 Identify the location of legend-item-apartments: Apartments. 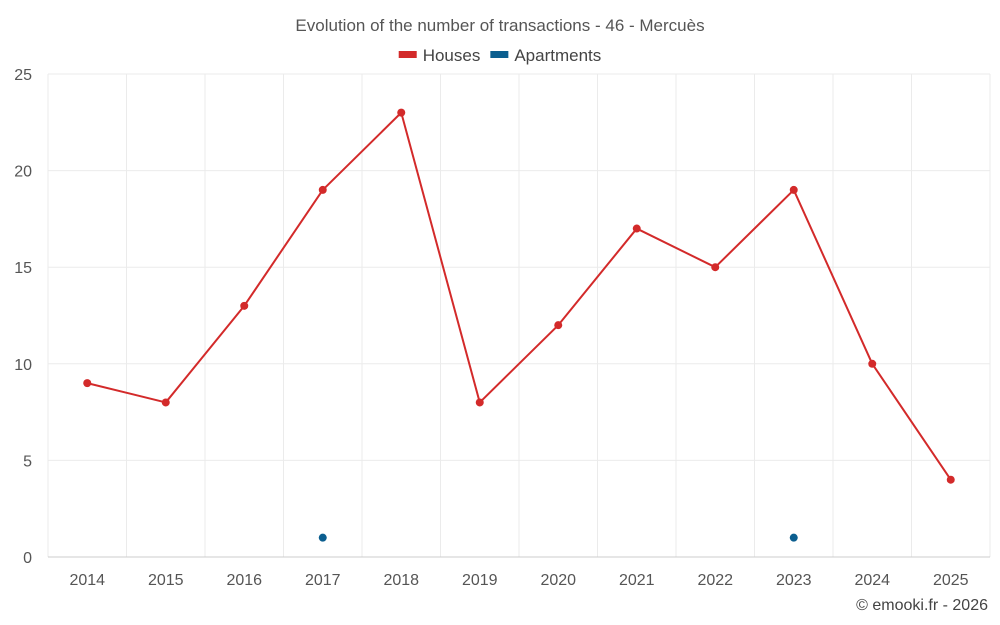
(545, 55).